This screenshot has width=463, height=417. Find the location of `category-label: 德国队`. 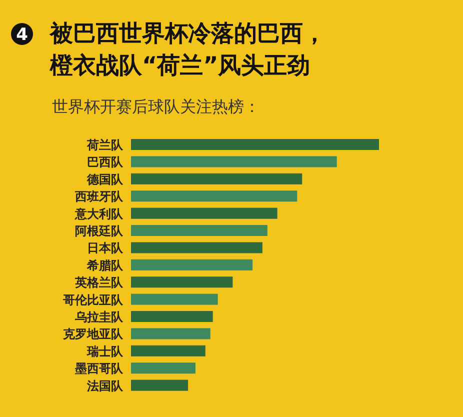

category-label: 德国队 is located at coordinates (105, 179).